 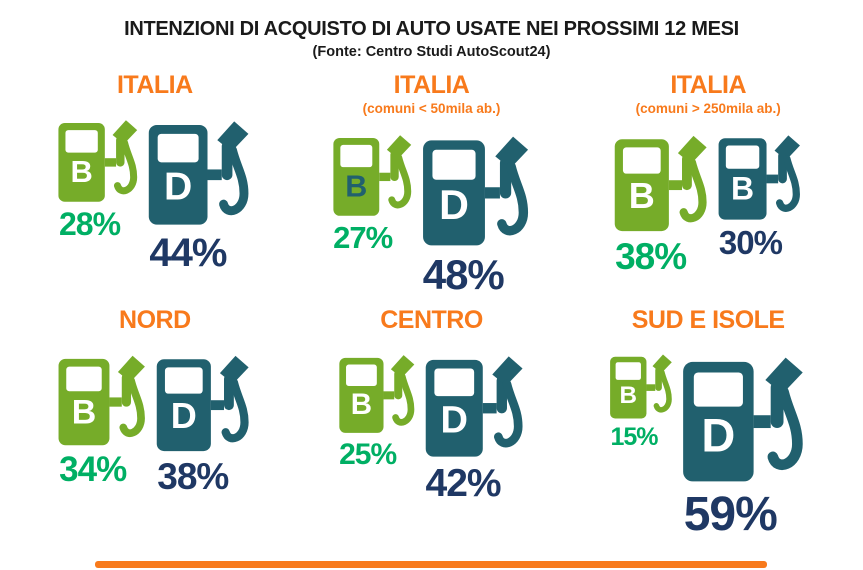 I want to click on share-value: 42%, so click(x=463, y=484).